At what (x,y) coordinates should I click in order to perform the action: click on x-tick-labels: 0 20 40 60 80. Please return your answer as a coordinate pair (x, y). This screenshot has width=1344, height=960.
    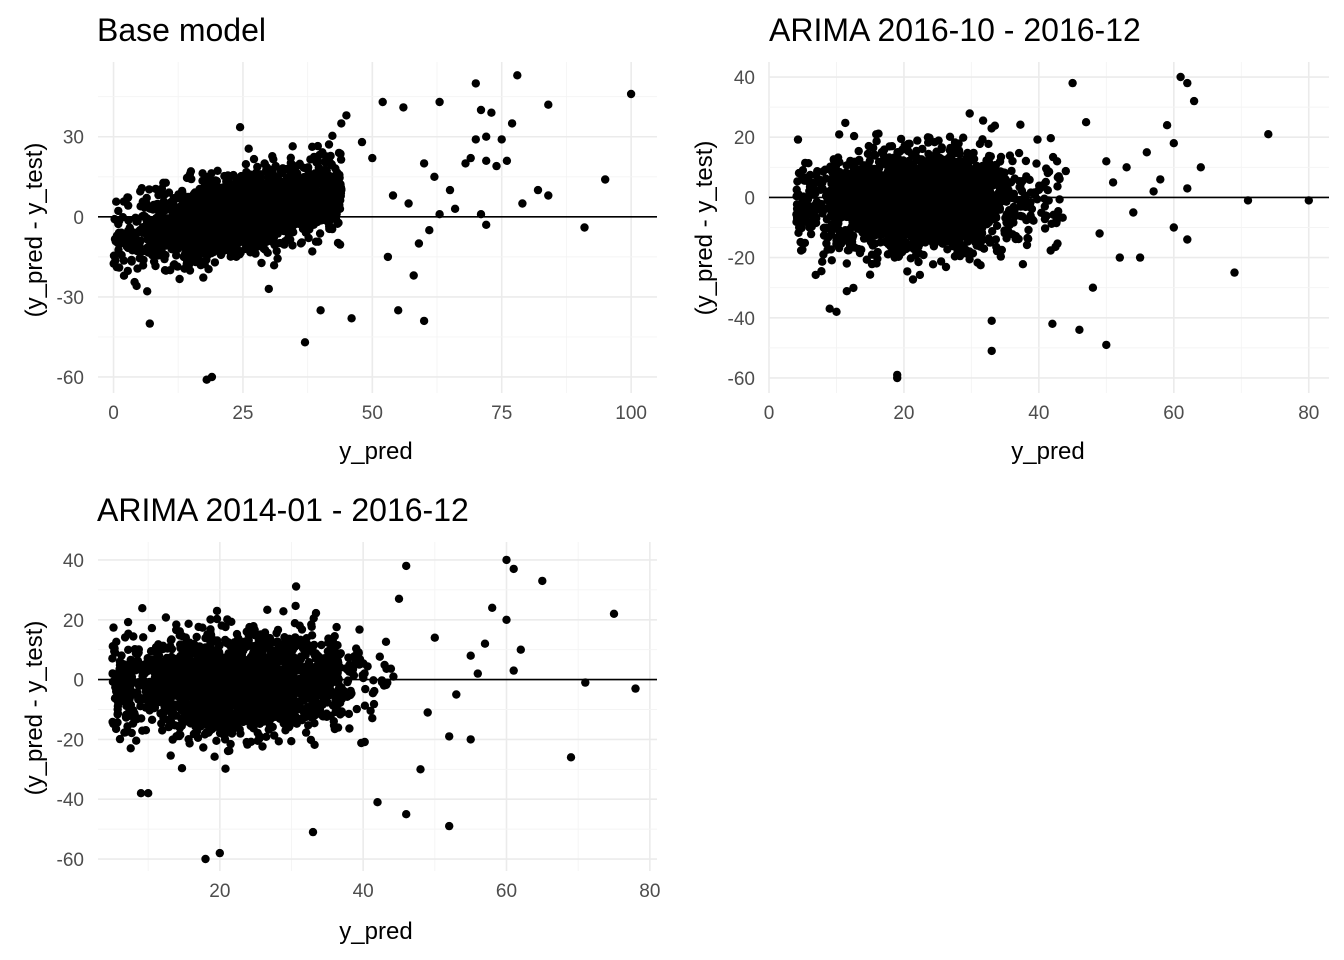
    Looking at the image, I should click on (1042, 413).